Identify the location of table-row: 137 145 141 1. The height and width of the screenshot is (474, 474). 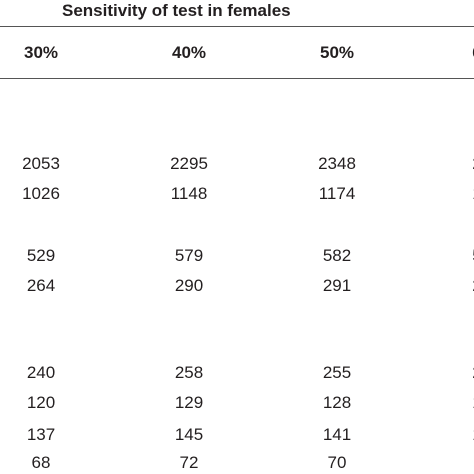
(237, 435).